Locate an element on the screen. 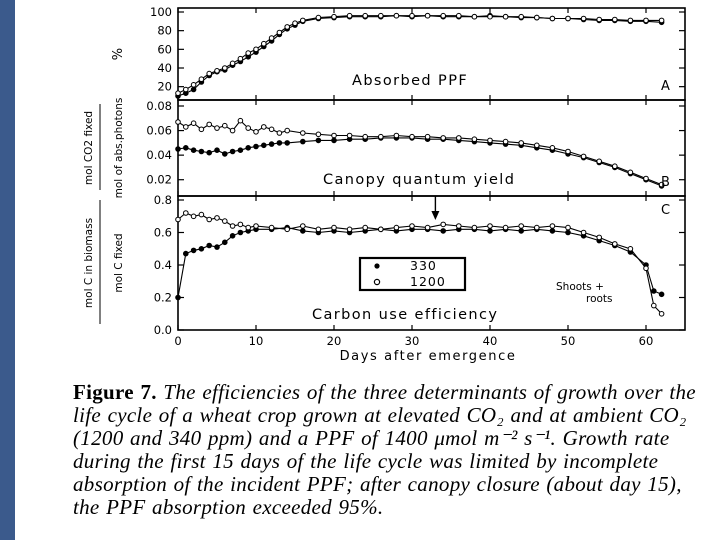 This screenshot has width=720, height=540. panel-letter-B: B is located at coordinates (665, 182).